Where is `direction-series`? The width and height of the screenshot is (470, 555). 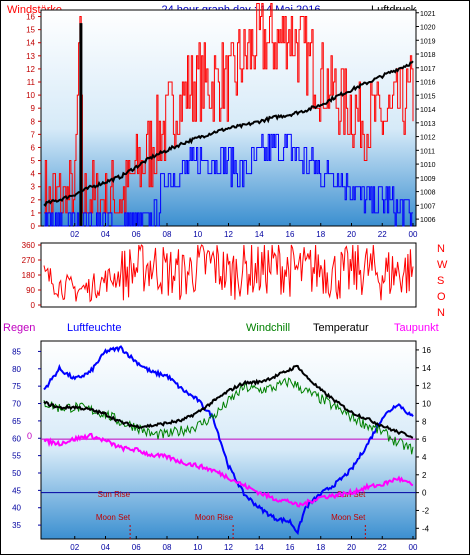
direction-series is located at coordinates (228, 273).